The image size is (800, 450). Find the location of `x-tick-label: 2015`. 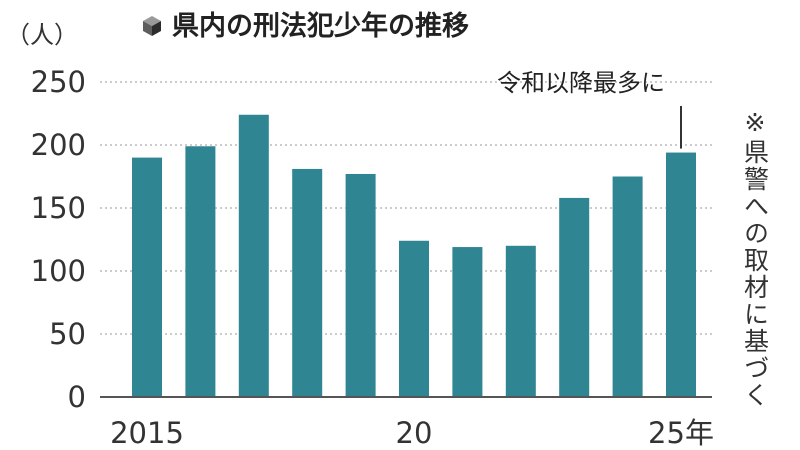

x-tick-label: 2015 is located at coordinates (147, 433).